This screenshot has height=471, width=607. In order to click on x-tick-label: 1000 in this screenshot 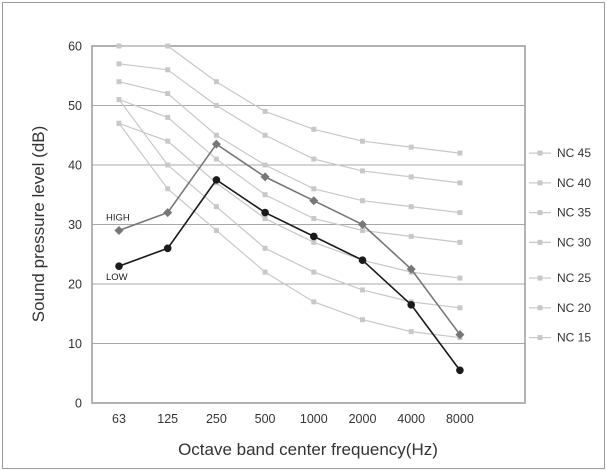, I will do `click(314, 419)`.